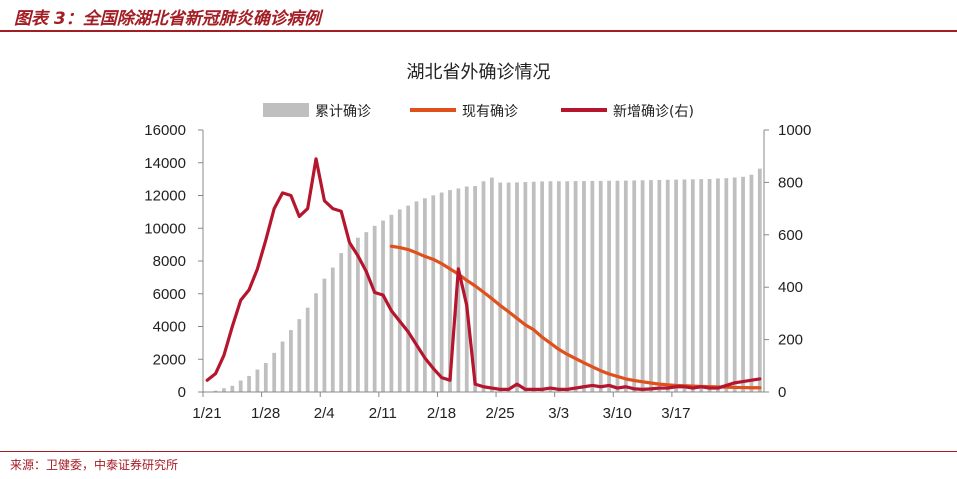 This screenshot has width=957, height=479. What do you see at coordinates (169, 359) in the screenshot?
I see `y-left-tick-label: 2000` at bounding box center [169, 359].